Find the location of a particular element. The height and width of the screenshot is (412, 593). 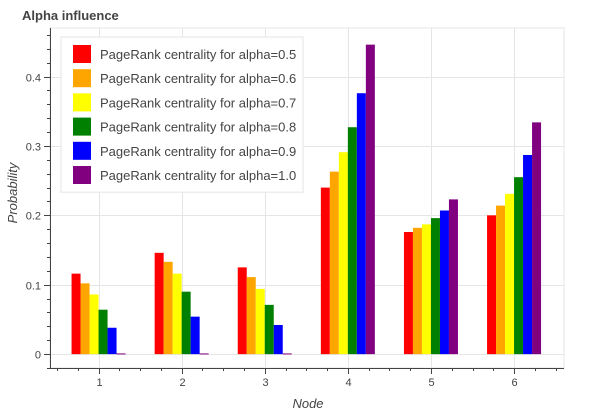

legend-entry-4: PageRank centrality for alpha=0.8 is located at coordinates (198, 127).